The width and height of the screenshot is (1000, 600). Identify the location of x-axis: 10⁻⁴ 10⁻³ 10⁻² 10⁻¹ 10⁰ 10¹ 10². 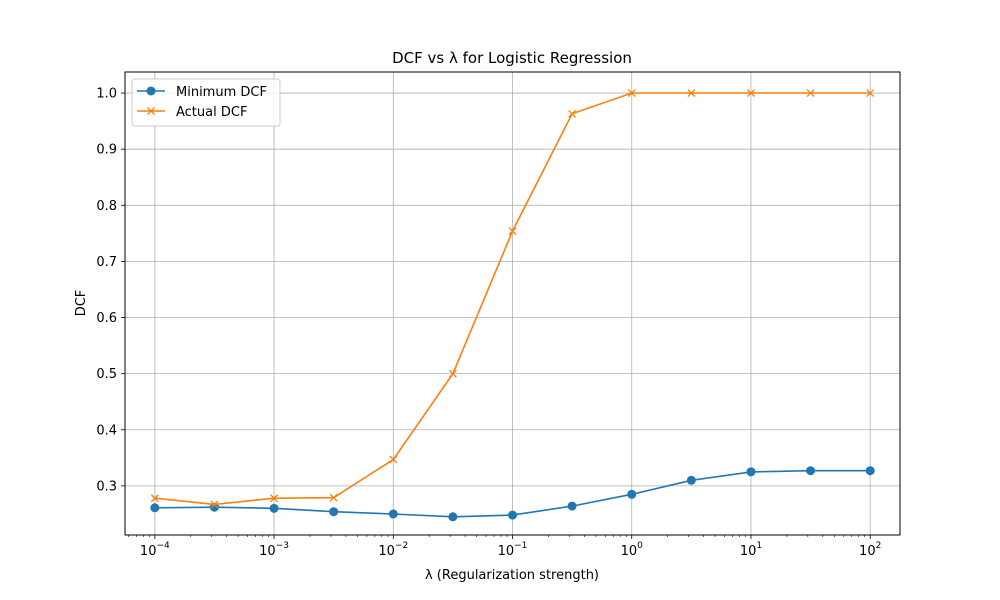
(504, 547).